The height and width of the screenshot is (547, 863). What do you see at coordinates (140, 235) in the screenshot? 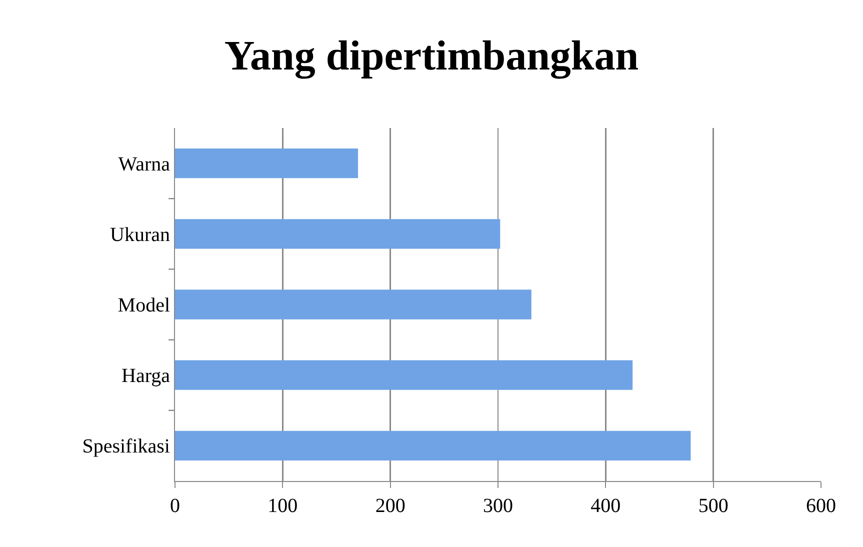
I see `y-tick-label: Ukuran` at bounding box center [140, 235].